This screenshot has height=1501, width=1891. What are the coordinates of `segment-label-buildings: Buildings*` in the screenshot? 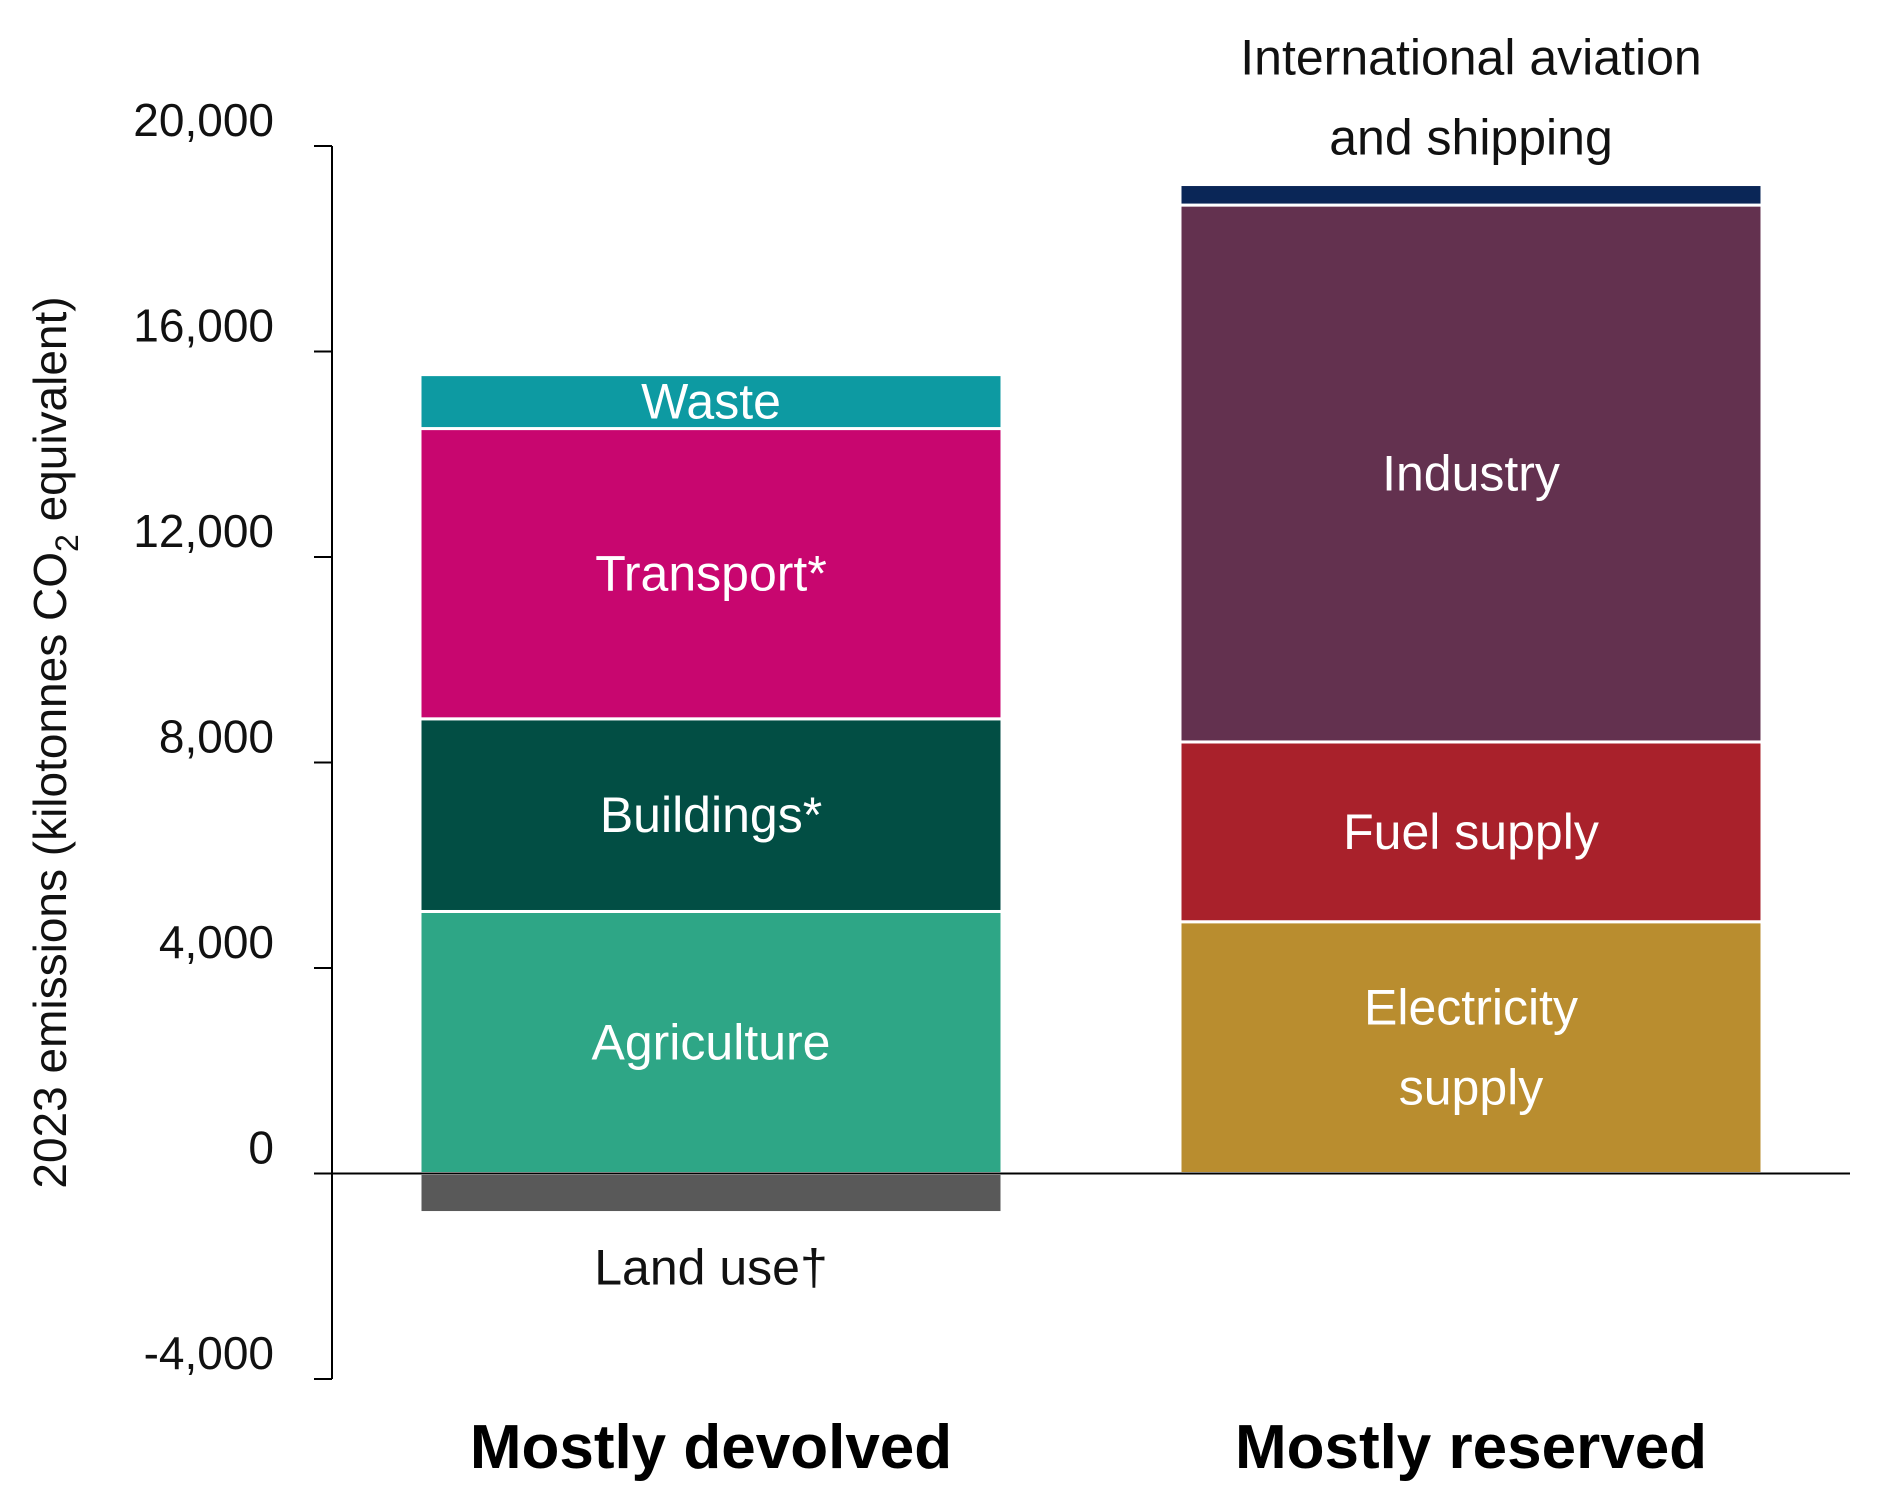 It's located at (711, 815).